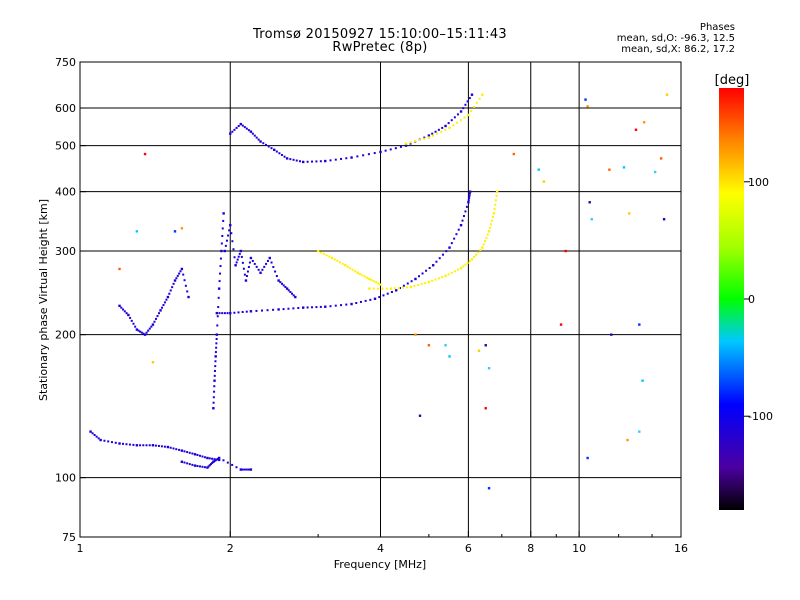  What do you see at coordinates (65, 335) in the screenshot?
I see `y-tick-label: 200` at bounding box center [65, 335].